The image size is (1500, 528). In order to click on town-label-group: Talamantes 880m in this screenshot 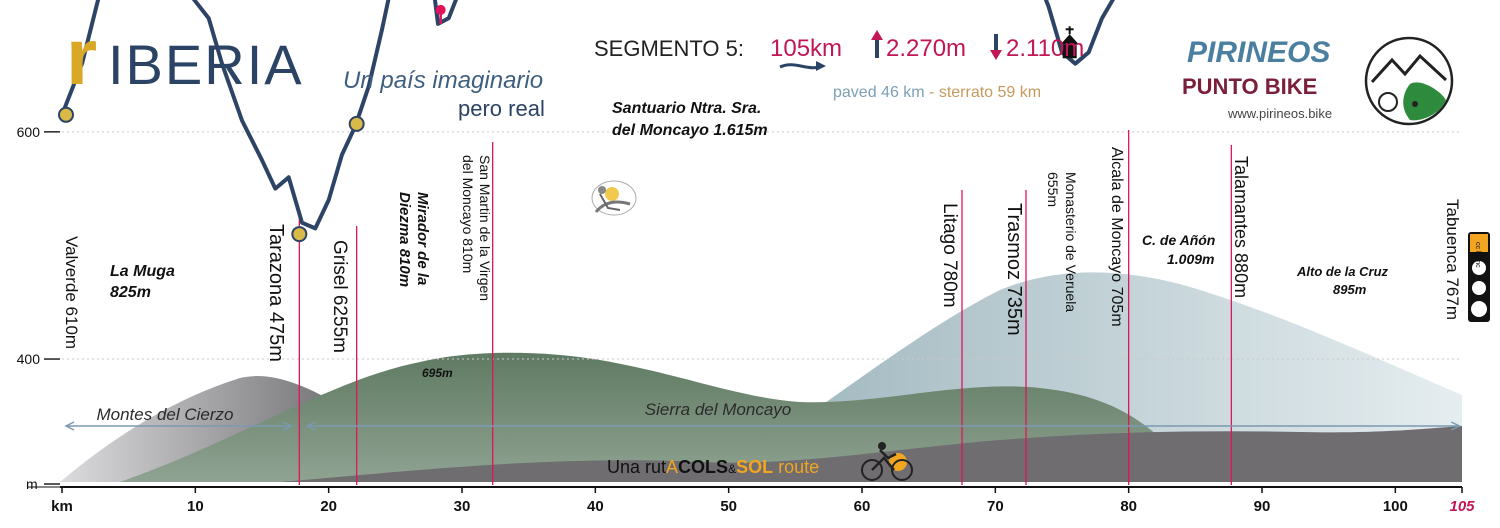, I will do `click(1241, 227)`.